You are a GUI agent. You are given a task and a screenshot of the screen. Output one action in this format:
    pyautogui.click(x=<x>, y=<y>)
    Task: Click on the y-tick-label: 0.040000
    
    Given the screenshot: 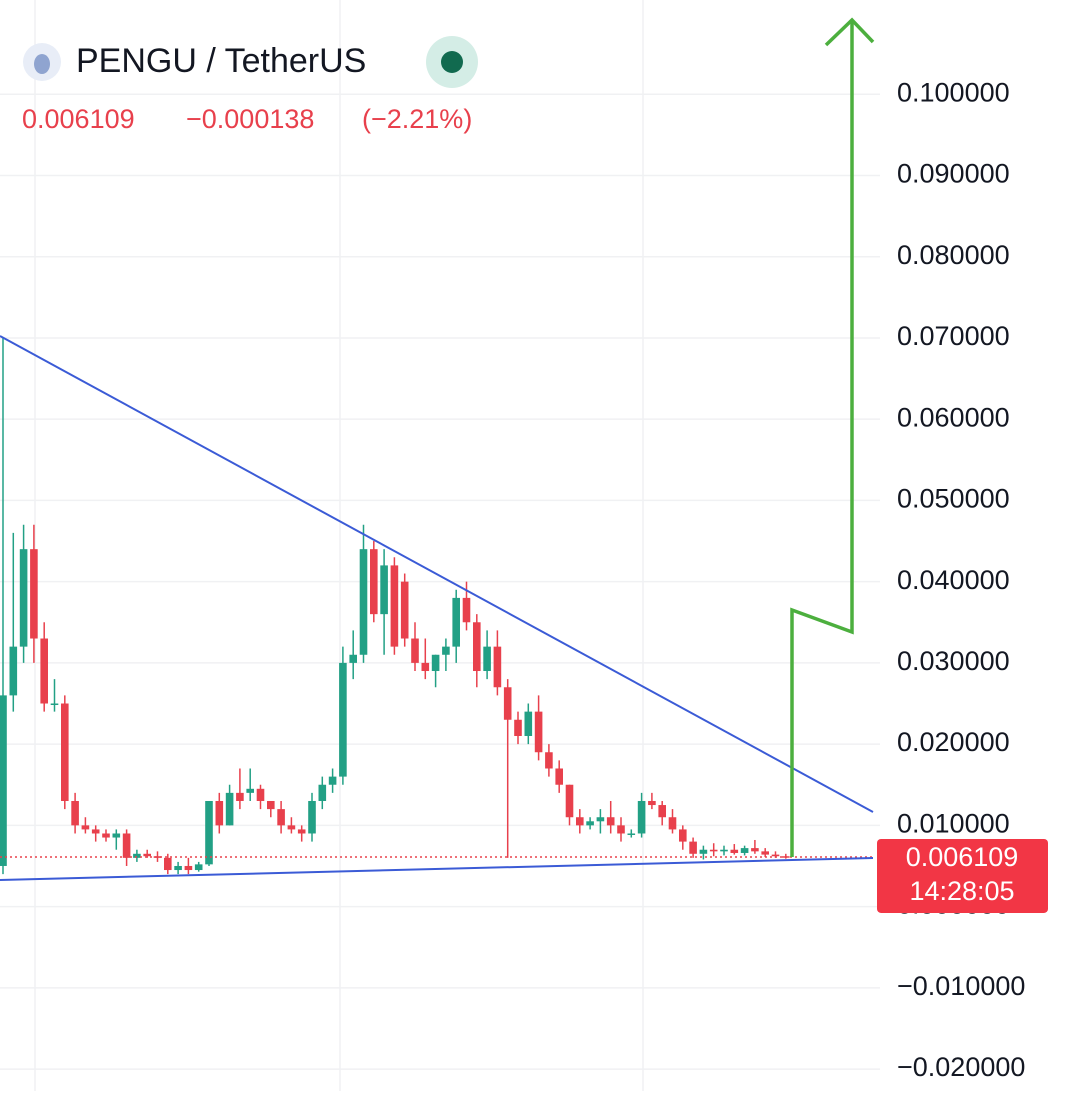 What is the action you would take?
    pyautogui.click(x=953, y=580)
    